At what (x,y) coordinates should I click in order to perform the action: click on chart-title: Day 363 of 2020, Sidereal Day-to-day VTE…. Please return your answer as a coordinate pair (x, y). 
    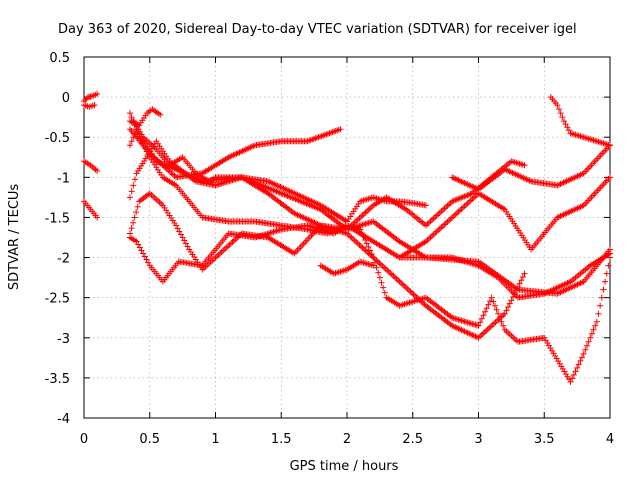
    Looking at the image, I should click on (317, 29).